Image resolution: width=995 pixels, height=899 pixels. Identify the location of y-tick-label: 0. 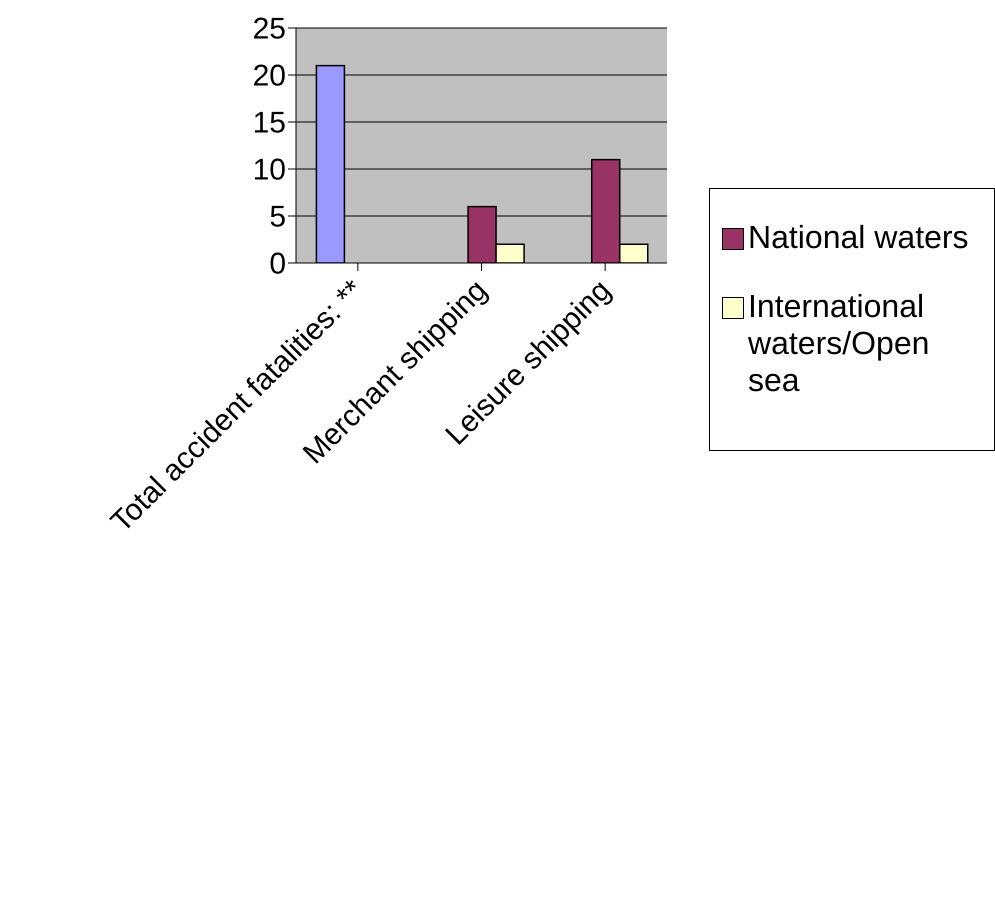
(277, 264).